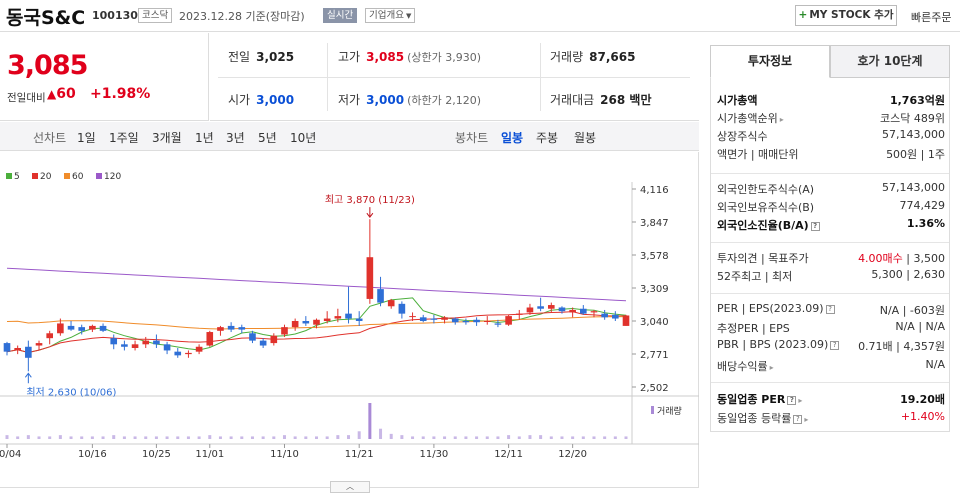  Describe the element at coordinates (763, 258) in the screenshot. I see `info-label: 투자의견 | 목표주가` at that location.